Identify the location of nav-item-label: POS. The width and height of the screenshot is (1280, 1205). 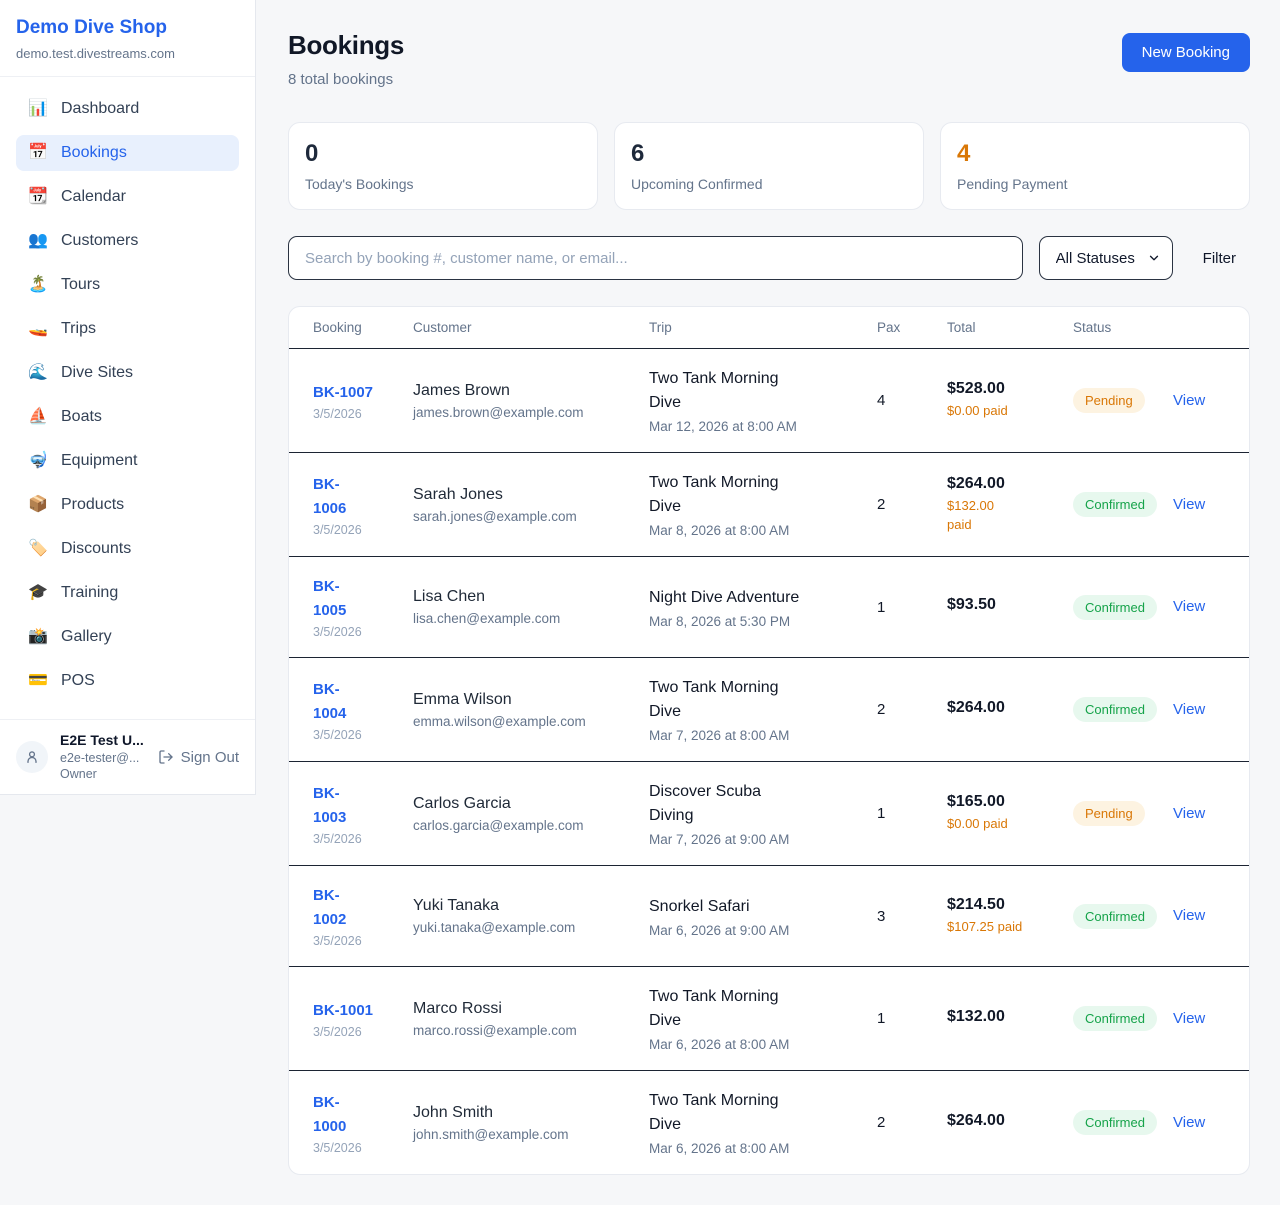
(78, 680).